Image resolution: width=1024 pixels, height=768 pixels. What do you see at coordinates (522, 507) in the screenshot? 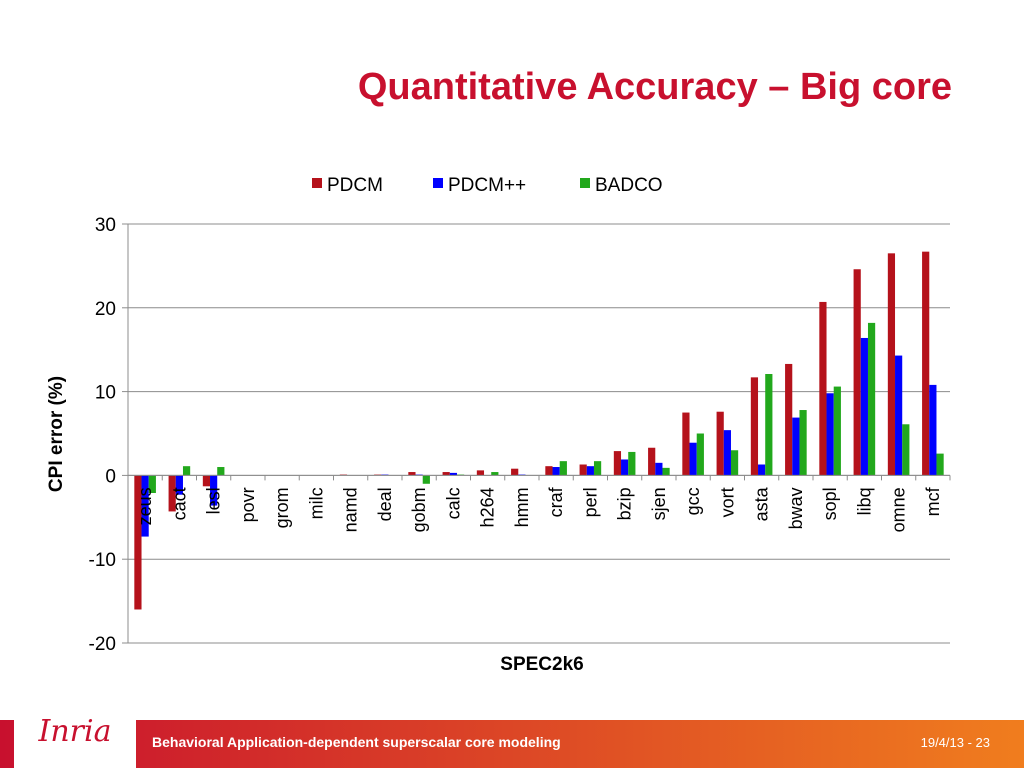
I see `x-tick-label-hmm: hmm` at bounding box center [522, 507].